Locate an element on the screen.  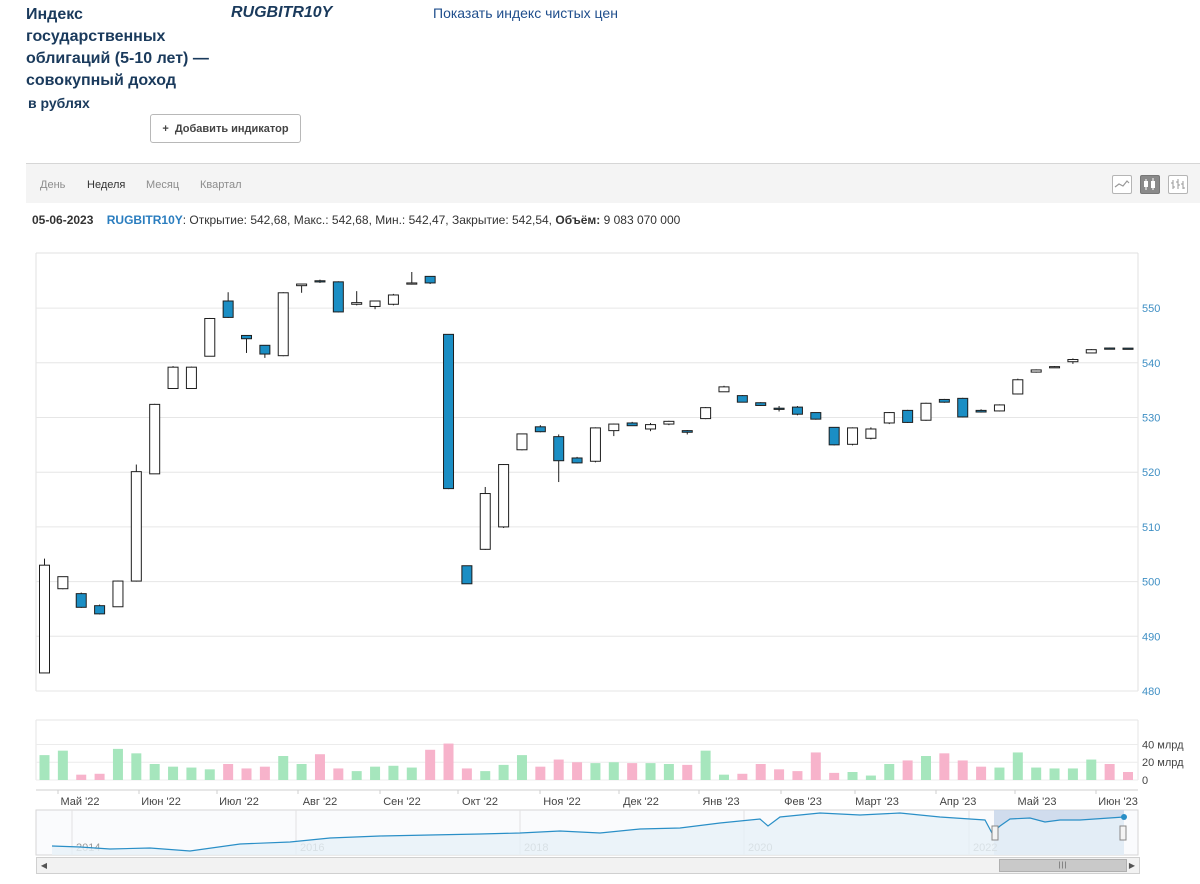
tab-week: Неделя is located at coordinates (106, 185).